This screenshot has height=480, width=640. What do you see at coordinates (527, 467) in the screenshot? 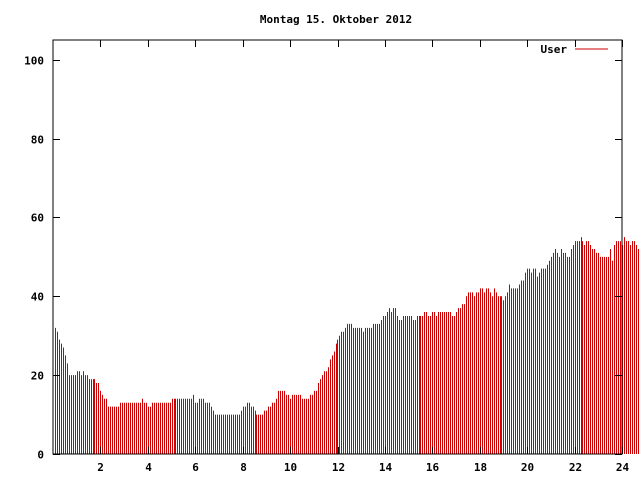
I see `x-tick-label: 20` at bounding box center [527, 467].